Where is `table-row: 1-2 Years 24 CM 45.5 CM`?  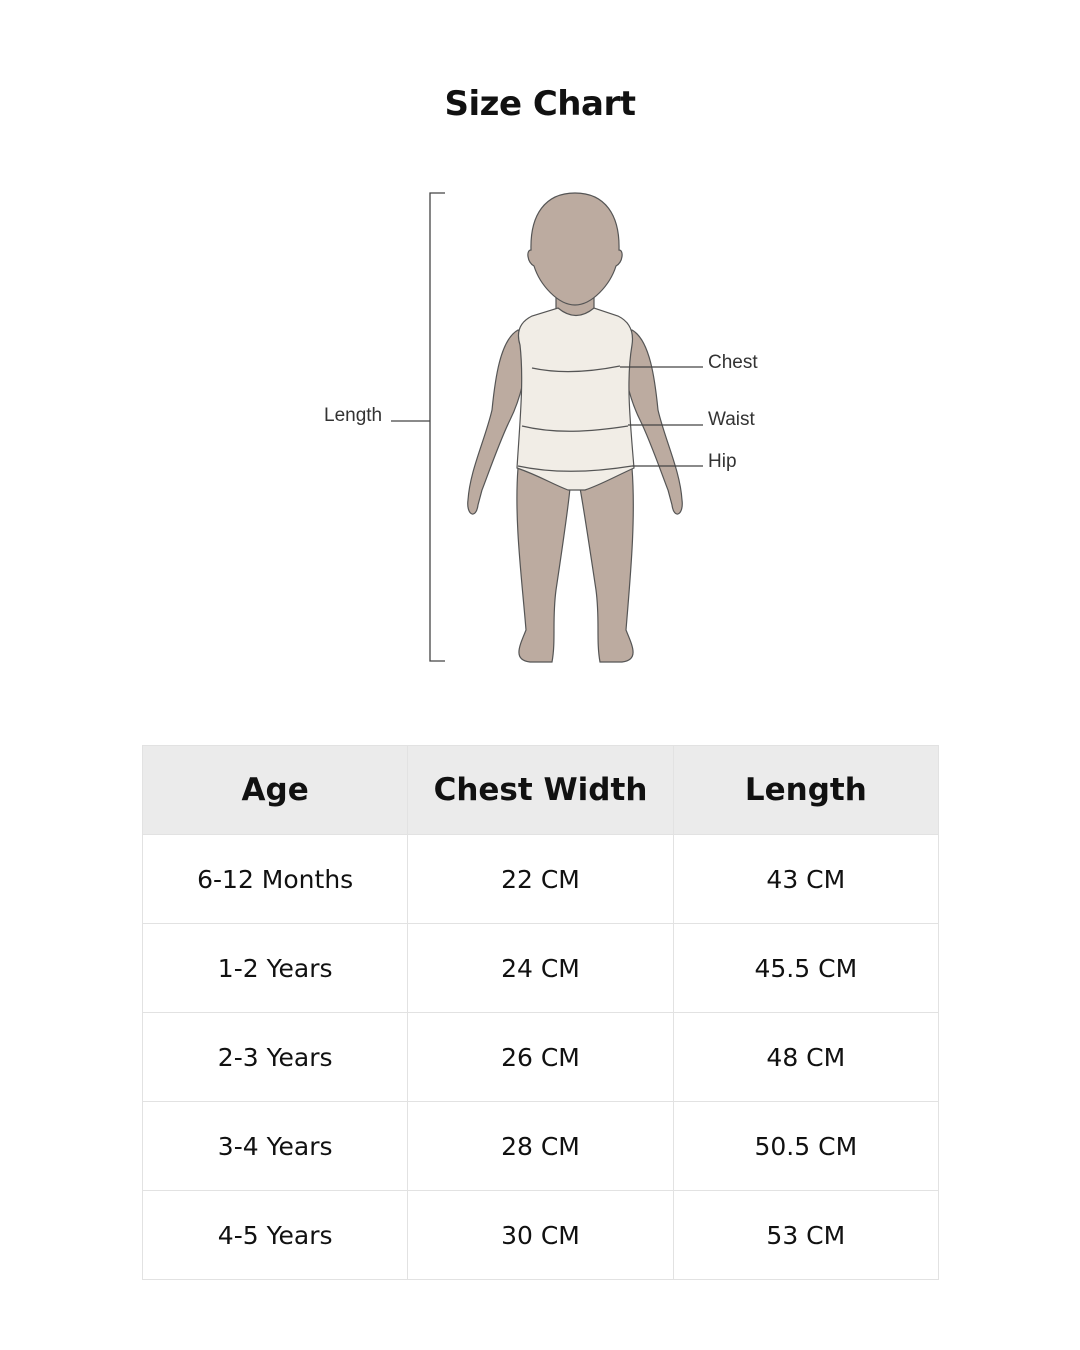
table-row: 1-2 Years 24 CM 45.5 CM is located at coordinates (540, 968).